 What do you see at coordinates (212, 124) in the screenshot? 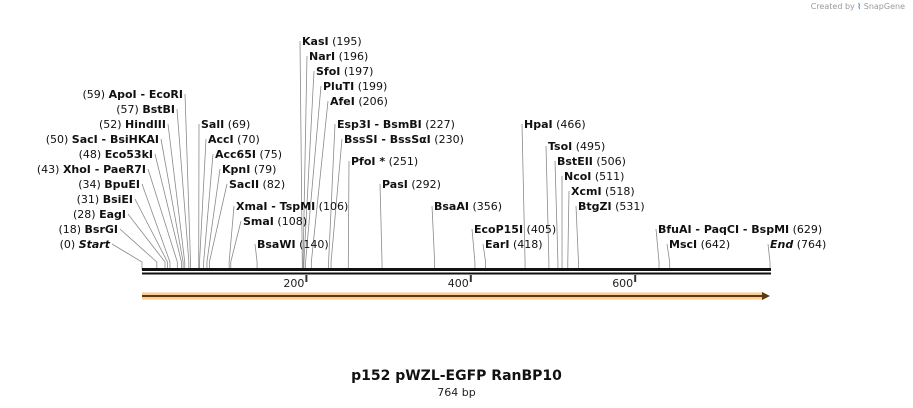
I see `site-name: SalI` at bounding box center [212, 124].